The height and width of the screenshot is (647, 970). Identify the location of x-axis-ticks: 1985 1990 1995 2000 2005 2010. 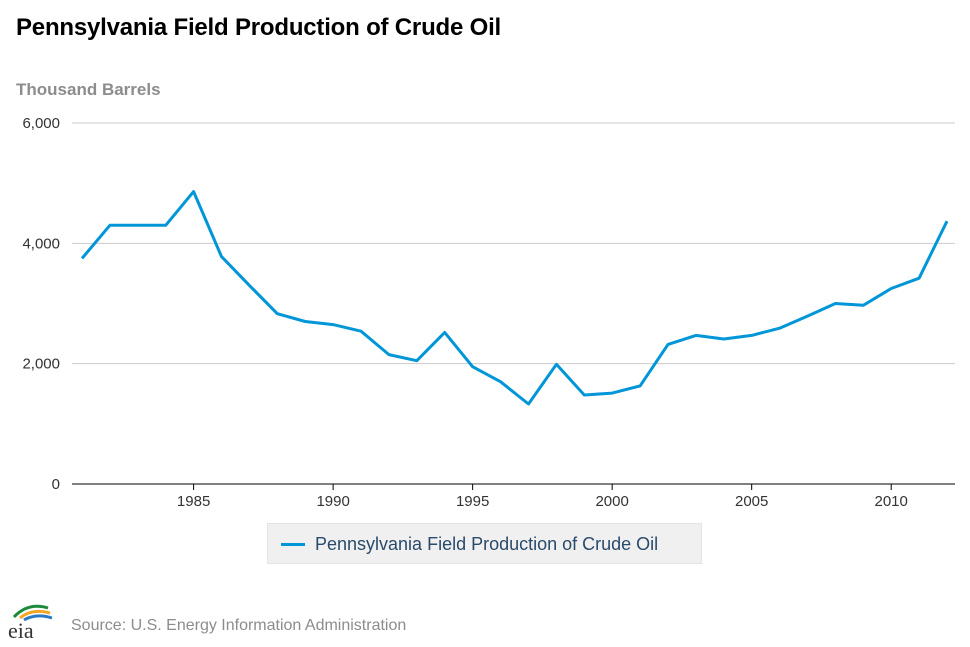
(542, 497).